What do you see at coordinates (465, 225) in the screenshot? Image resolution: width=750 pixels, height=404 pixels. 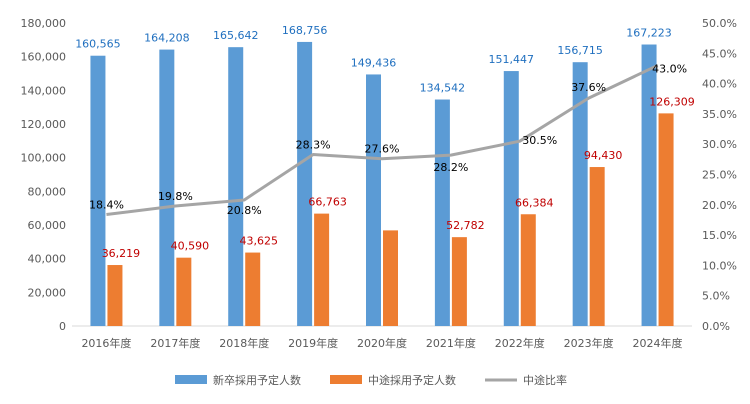 I see `data-label-mid-career: 52,782` at bounding box center [465, 225].